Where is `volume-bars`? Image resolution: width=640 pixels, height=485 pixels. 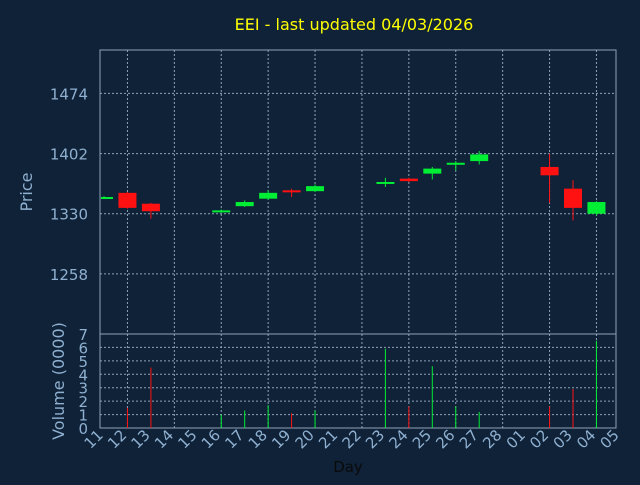
volume-bars is located at coordinates (361, 384).